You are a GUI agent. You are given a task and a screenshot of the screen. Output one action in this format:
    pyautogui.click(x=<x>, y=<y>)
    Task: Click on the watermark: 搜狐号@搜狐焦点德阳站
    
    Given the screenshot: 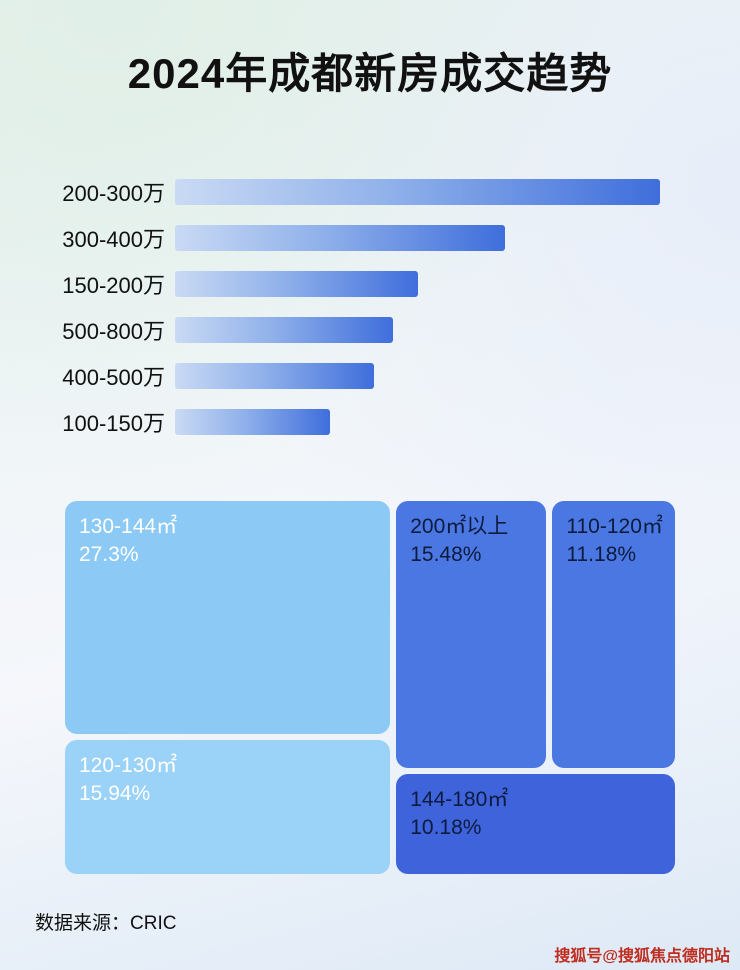 What is the action you would take?
    pyautogui.click(x=642, y=956)
    